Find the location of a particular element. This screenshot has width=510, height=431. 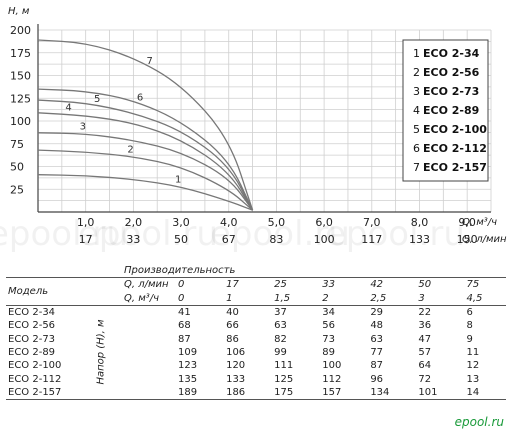

x-tick-label-lmin: 17 is located at coordinates (86, 239).